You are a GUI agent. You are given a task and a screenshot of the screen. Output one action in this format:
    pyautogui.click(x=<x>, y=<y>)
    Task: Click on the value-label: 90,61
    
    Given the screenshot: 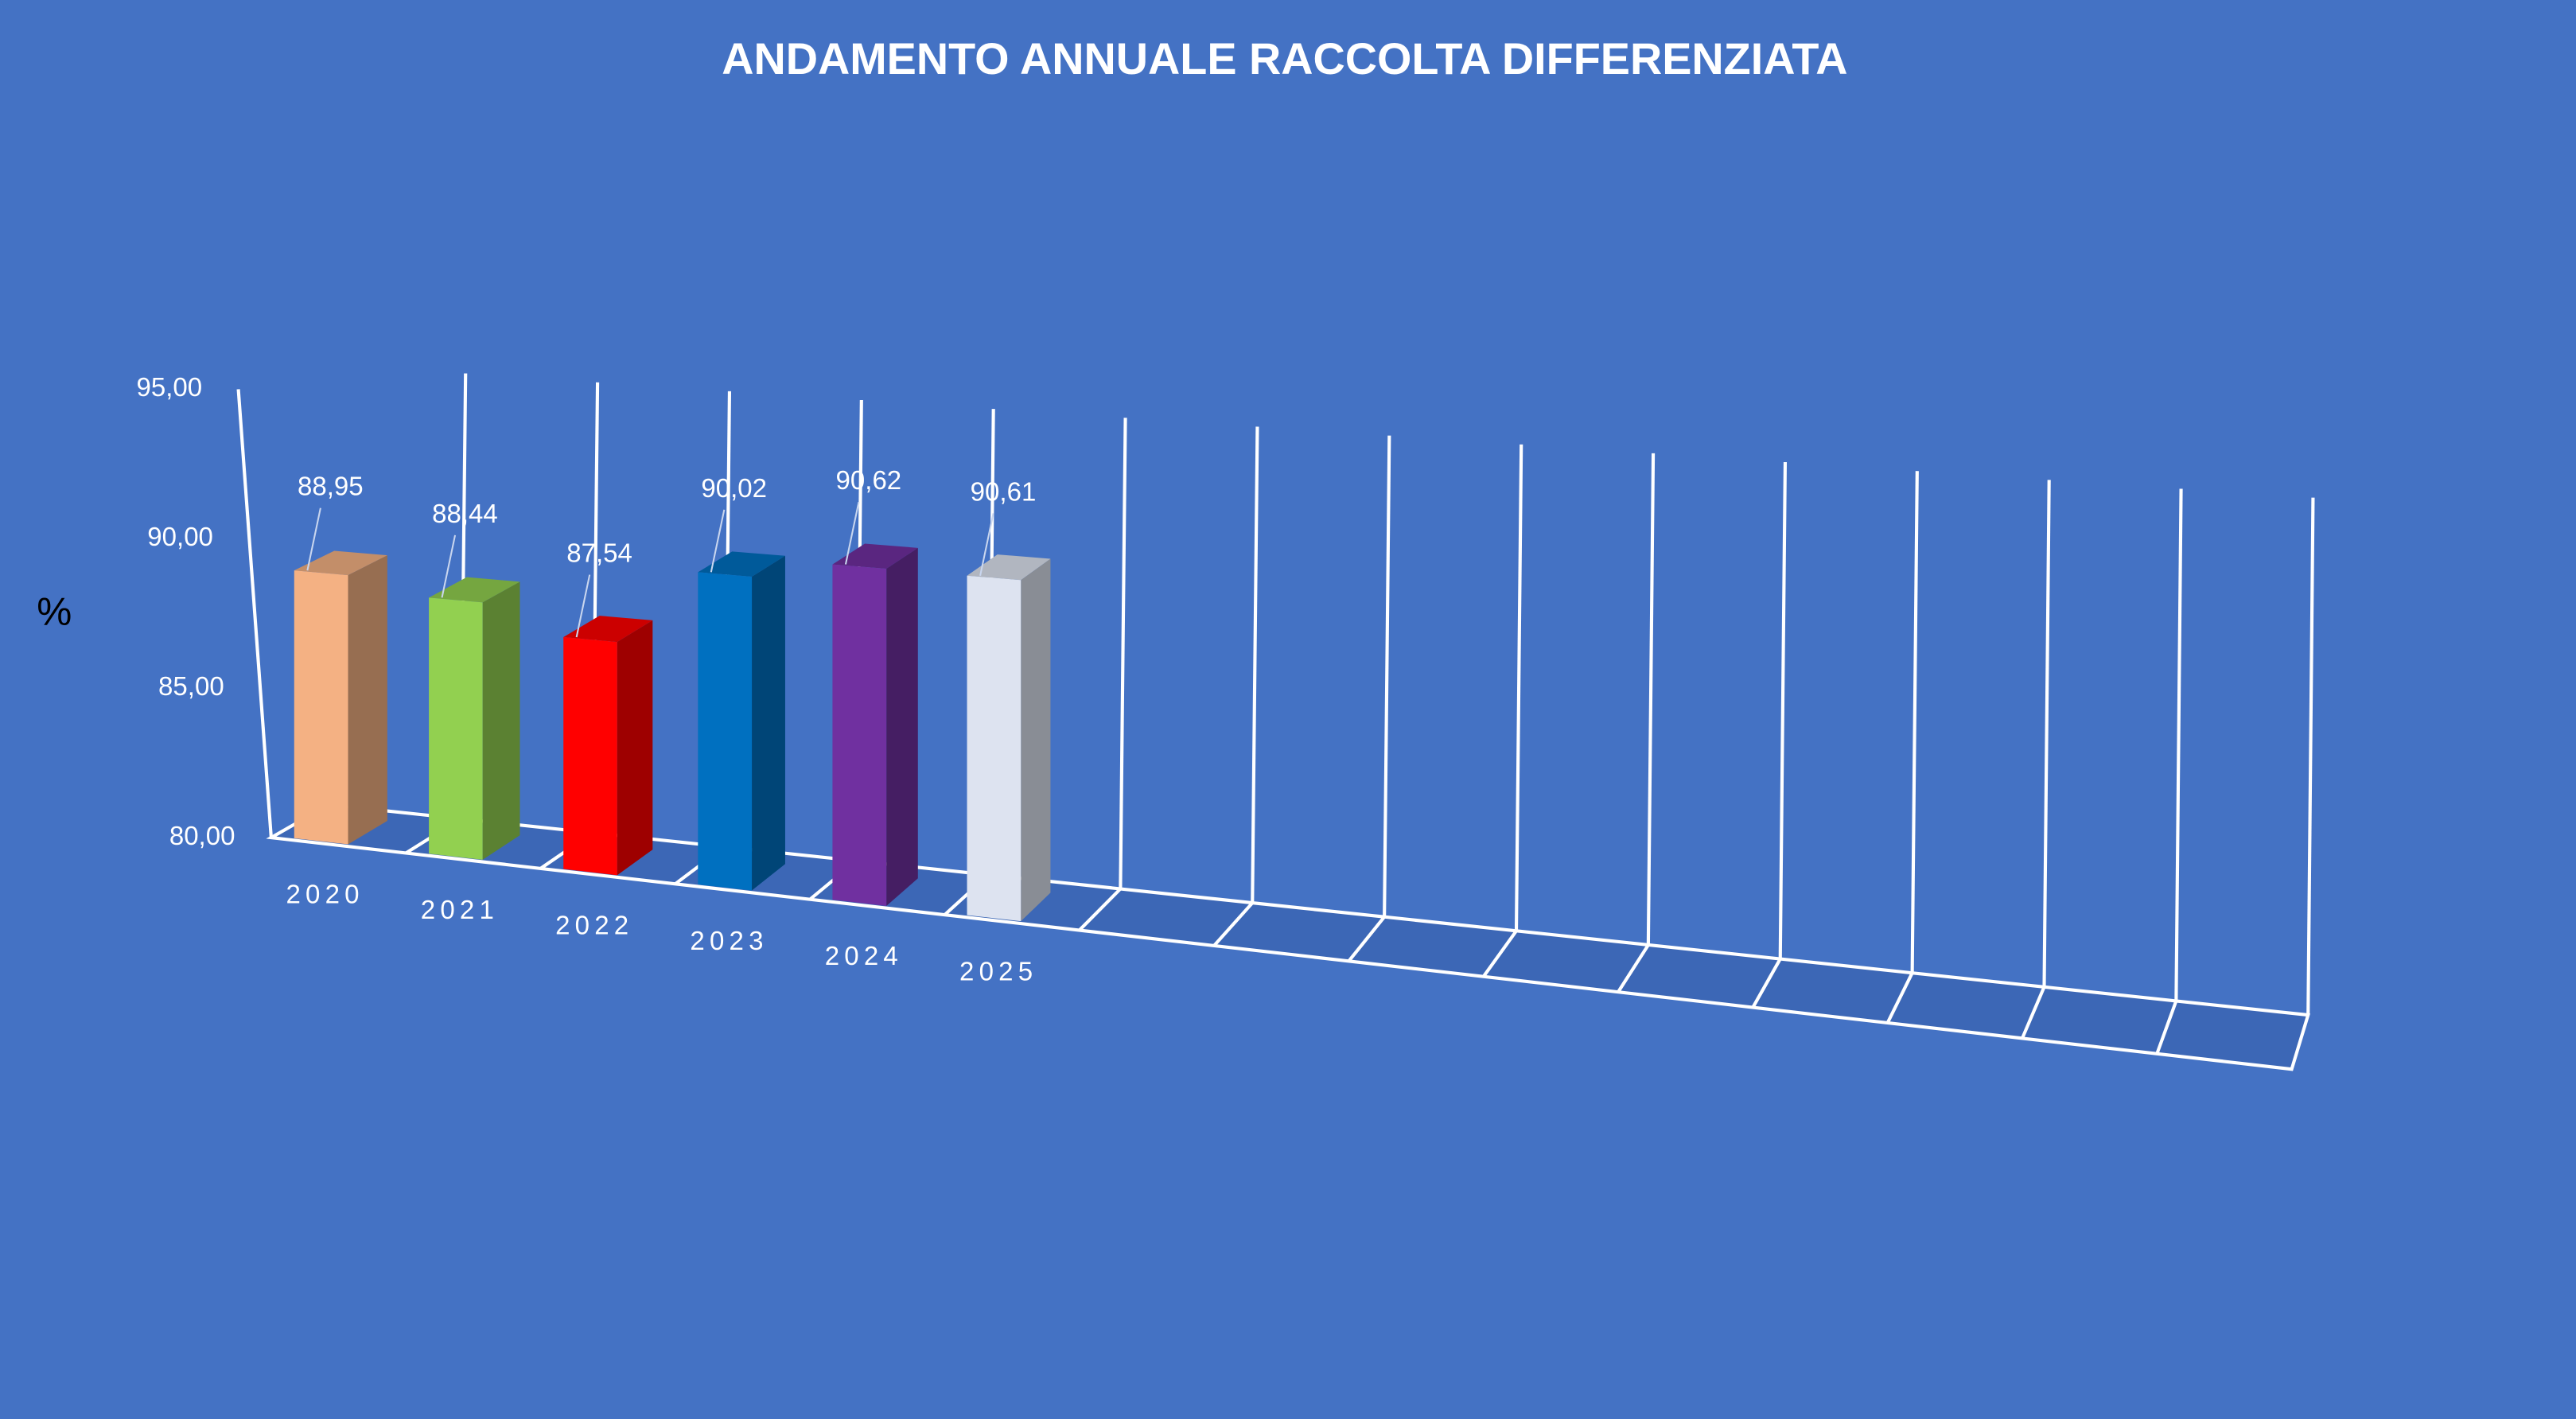 What is the action you would take?
    pyautogui.click(x=1004, y=491)
    